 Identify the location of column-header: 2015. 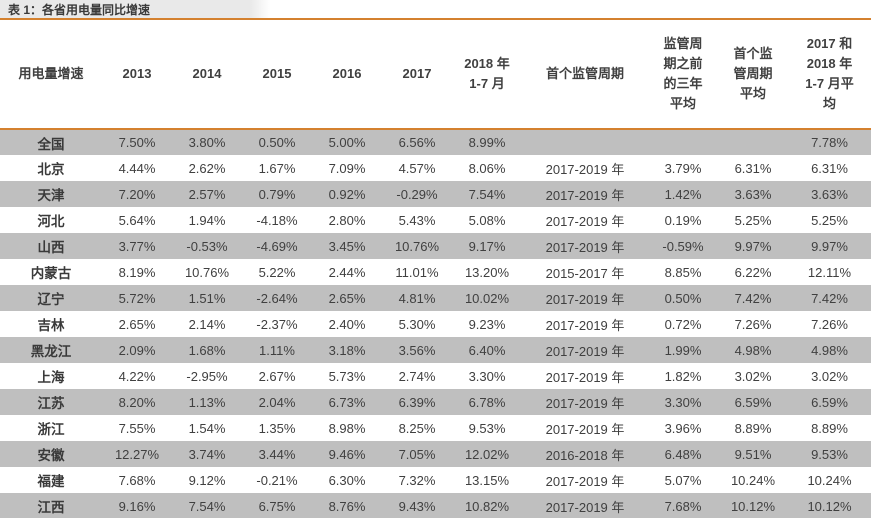
(277, 75).